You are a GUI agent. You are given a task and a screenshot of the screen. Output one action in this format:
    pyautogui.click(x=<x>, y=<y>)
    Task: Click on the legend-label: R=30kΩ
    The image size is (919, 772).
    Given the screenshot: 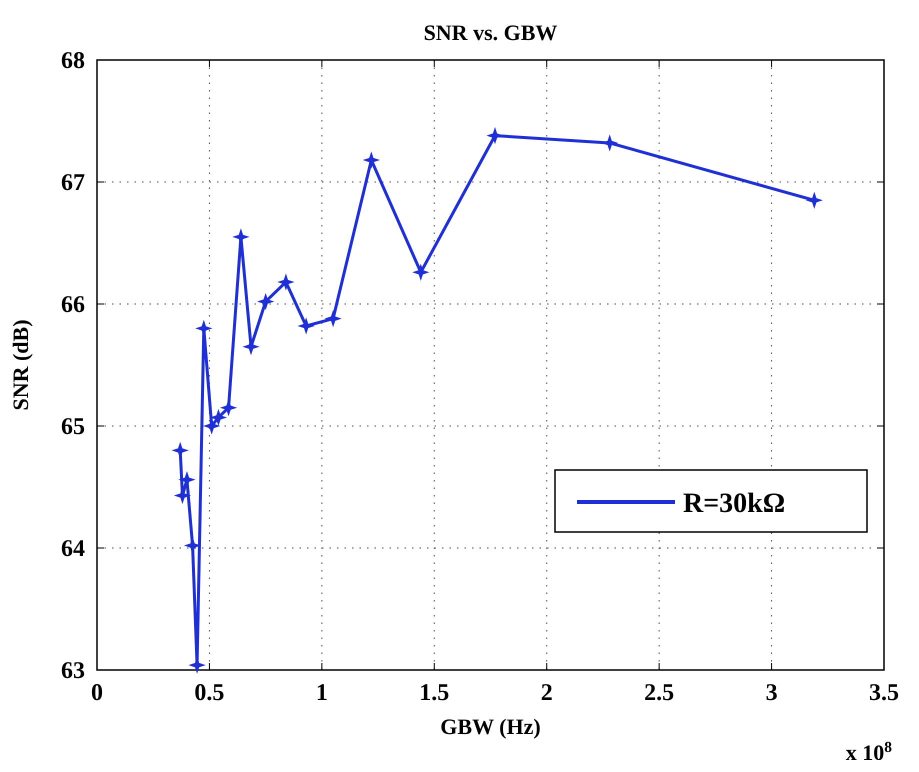 What is the action you would take?
    pyautogui.click(x=734, y=503)
    